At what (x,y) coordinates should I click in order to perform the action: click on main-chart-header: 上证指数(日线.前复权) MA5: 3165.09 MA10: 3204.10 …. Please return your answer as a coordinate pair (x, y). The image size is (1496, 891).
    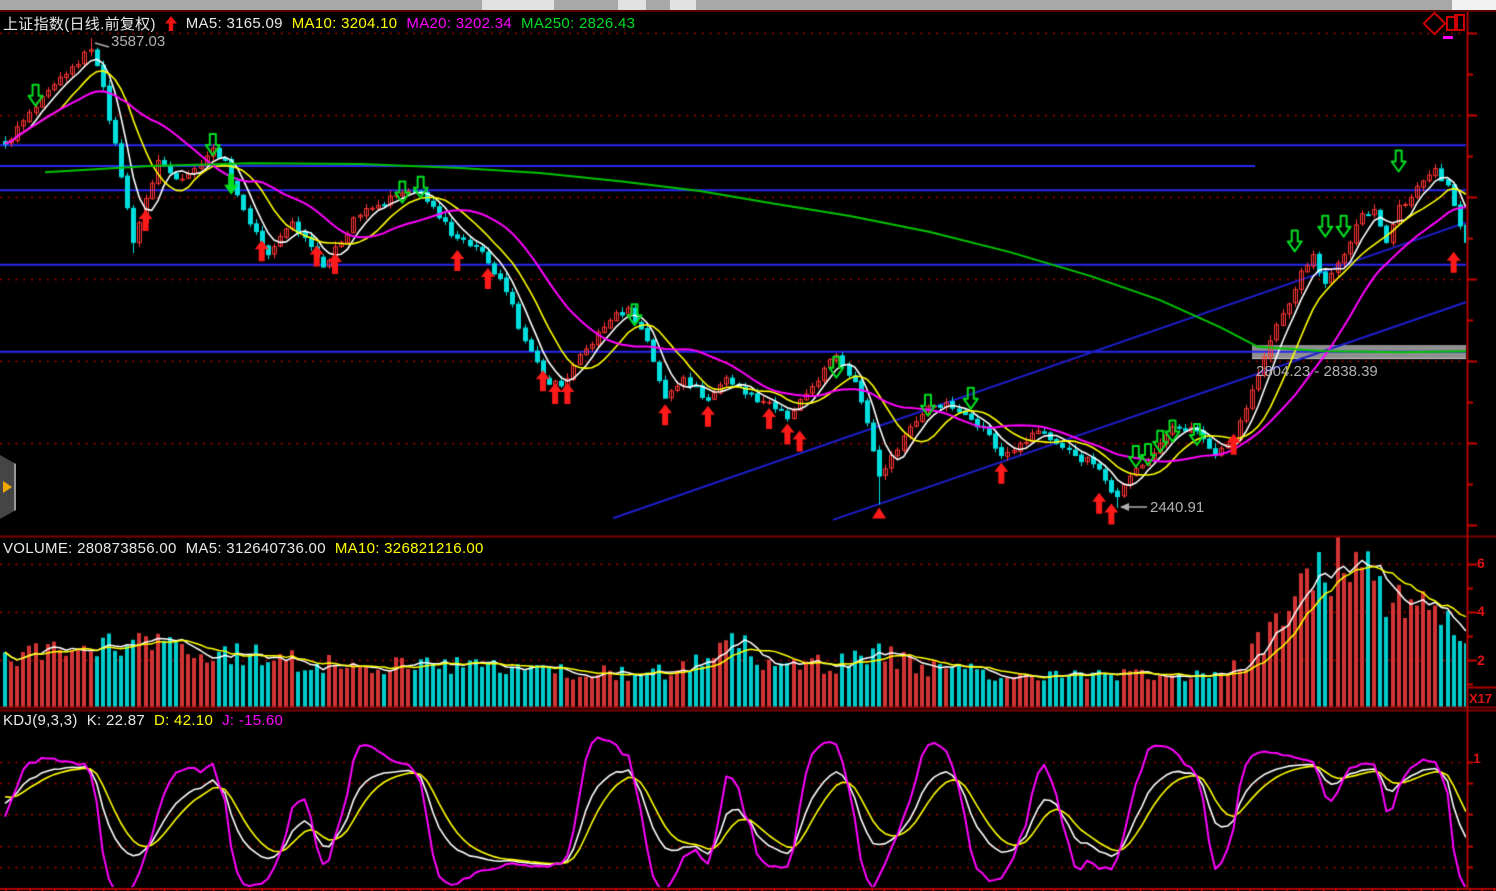
    Looking at the image, I should click on (319, 23).